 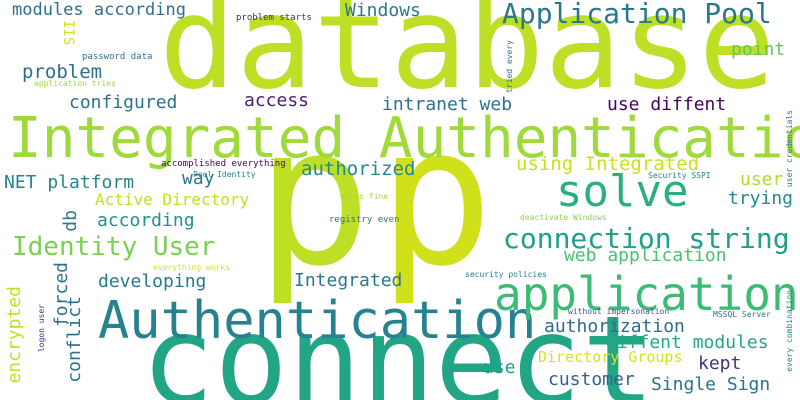 What do you see at coordinates (711, 384) in the screenshot?
I see `word-single-sign: Single Sign` at bounding box center [711, 384].